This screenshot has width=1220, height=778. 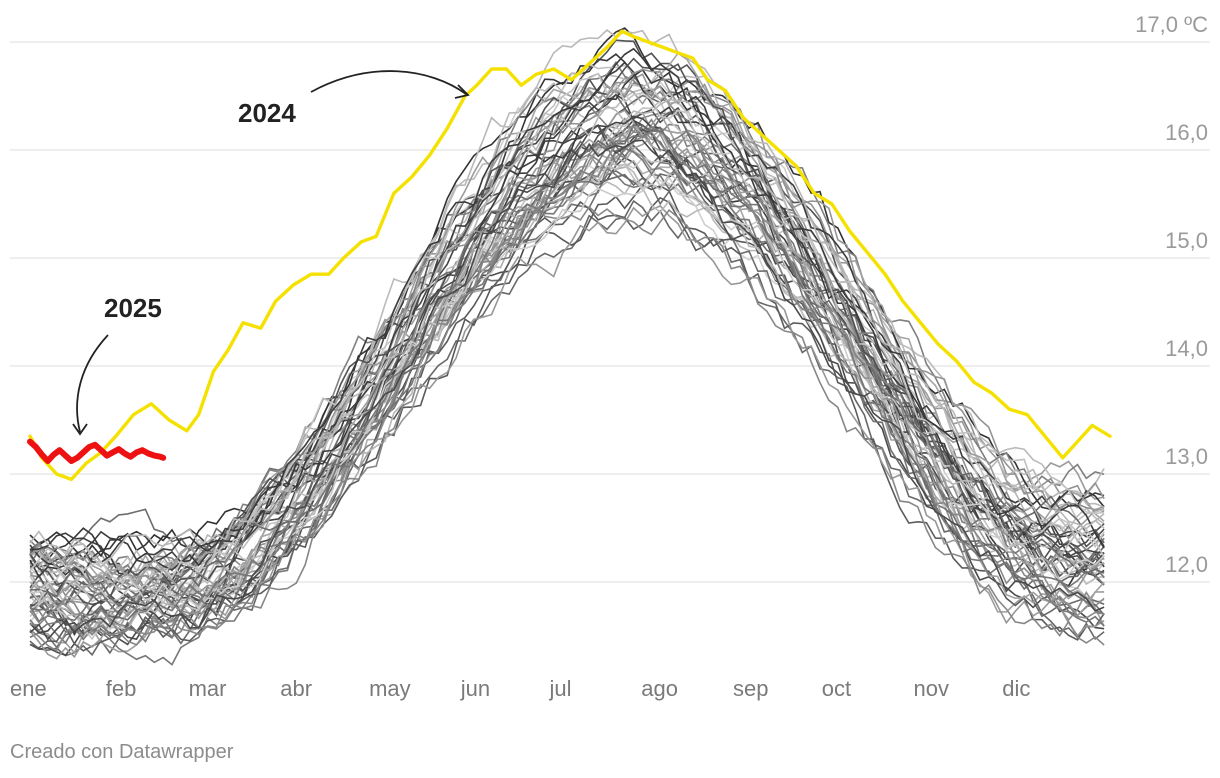 I want to click on arrow-2024, so click(x=388, y=82).